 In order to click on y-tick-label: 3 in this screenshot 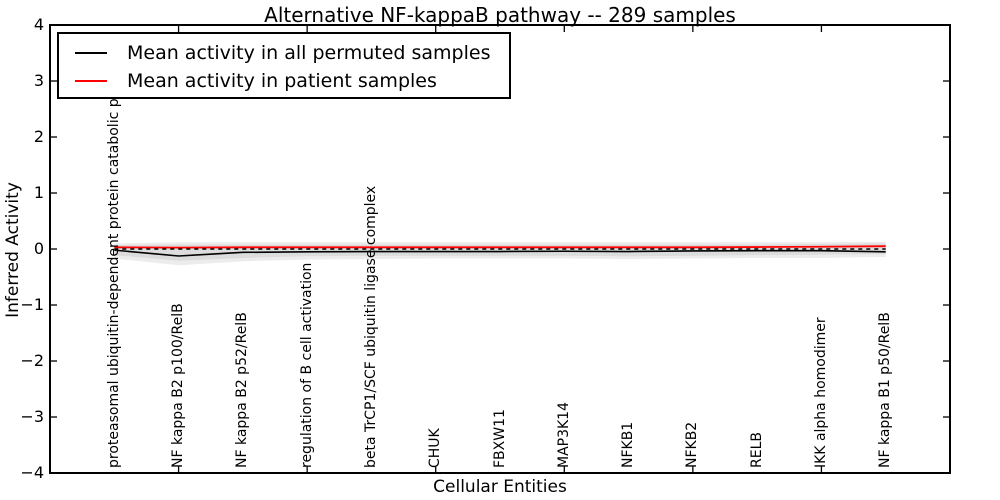, I will do `click(38, 80)`.